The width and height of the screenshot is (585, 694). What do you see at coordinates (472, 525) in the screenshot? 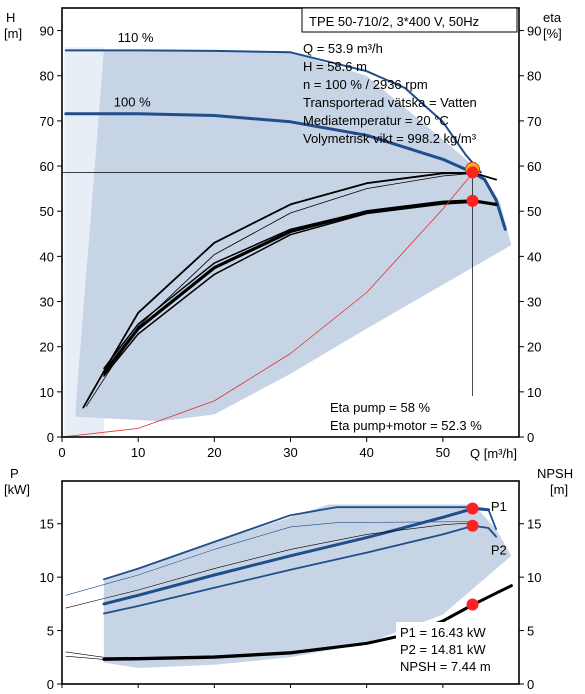
I see `operating-point-p2` at bounding box center [472, 525].